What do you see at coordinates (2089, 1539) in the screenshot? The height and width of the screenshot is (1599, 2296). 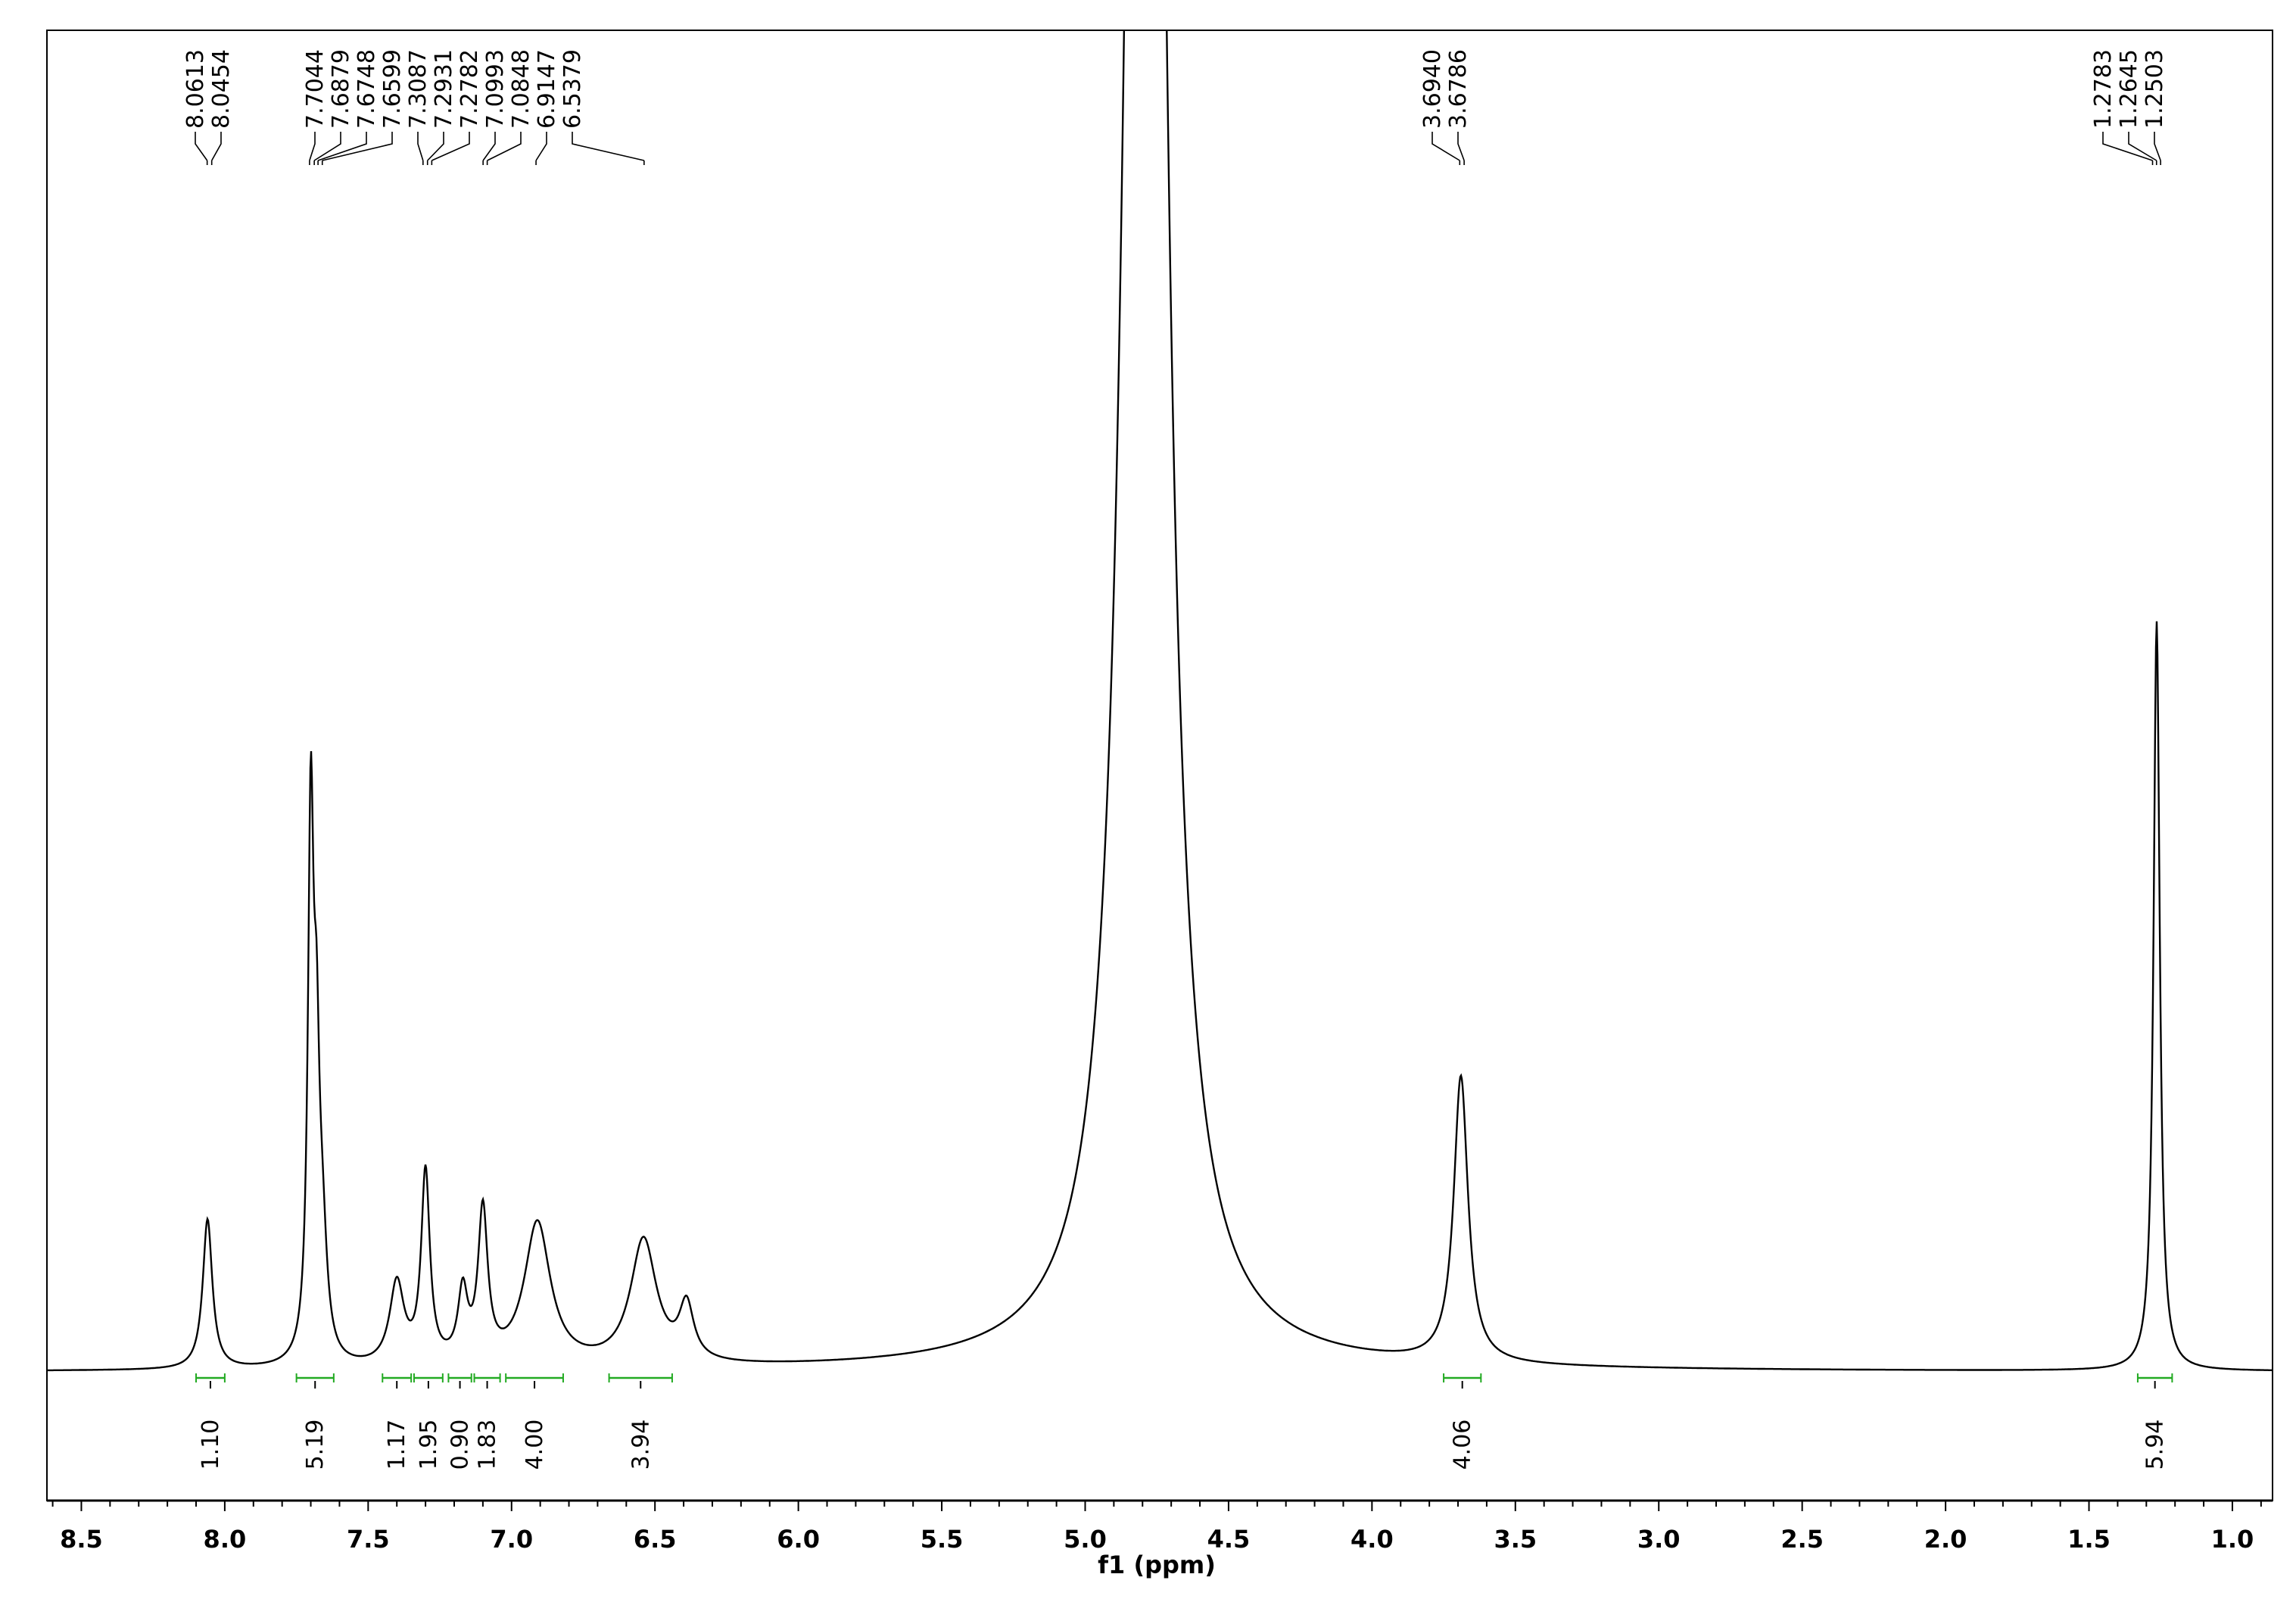 I see `x-tick-label: 1.5` at bounding box center [2089, 1539].